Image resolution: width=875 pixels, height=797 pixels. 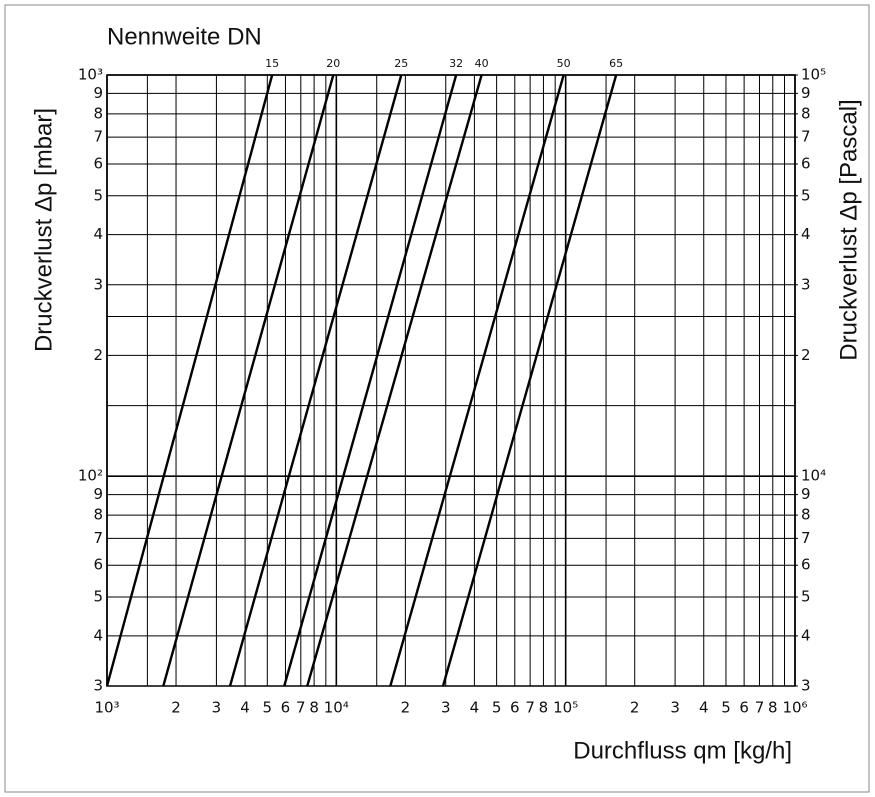 What do you see at coordinates (90, 476) in the screenshot?
I see `y-tick-label: 10²` at bounding box center [90, 476].